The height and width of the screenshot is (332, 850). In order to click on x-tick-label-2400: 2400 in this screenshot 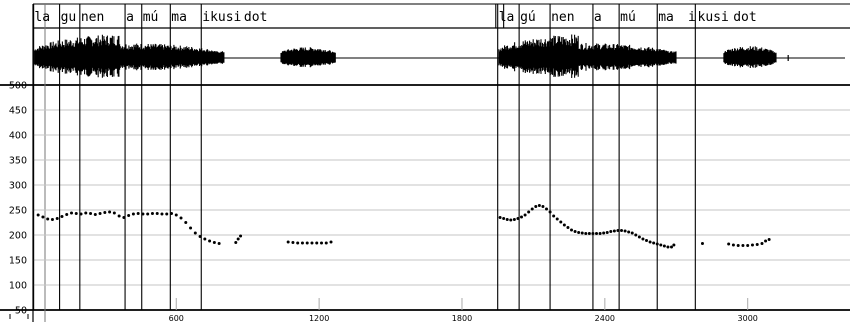, I will do `click(605, 318)`.